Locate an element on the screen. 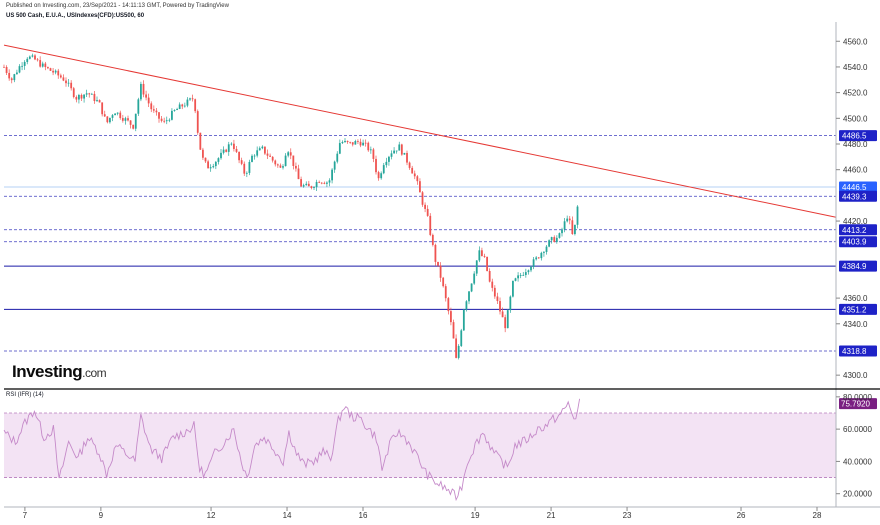 This screenshot has width=880, height=525. level-label-bg-4403.9 is located at coordinates (858, 242).